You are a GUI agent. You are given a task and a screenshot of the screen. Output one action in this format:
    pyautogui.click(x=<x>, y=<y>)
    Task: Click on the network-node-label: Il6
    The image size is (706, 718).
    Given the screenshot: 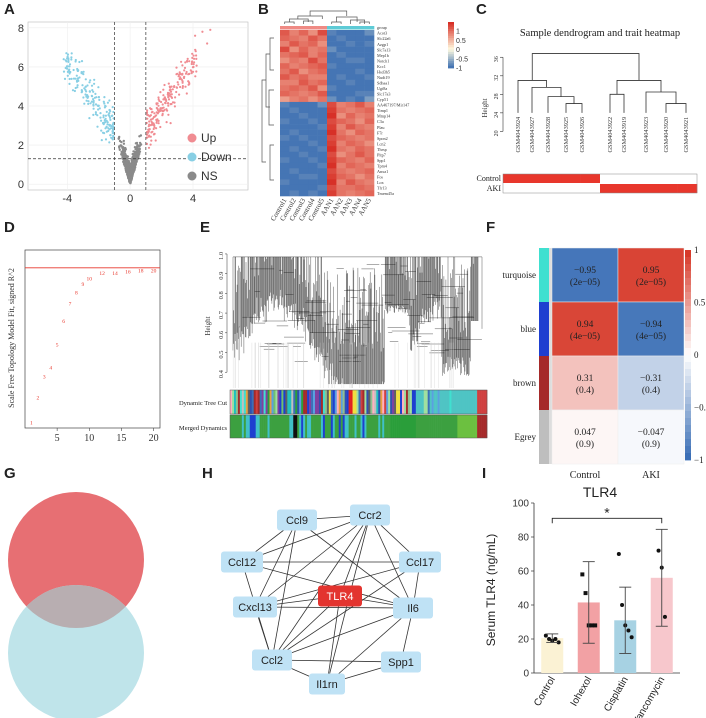 What is the action you would take?
    pyautogui.click(x=413, y=609)
    